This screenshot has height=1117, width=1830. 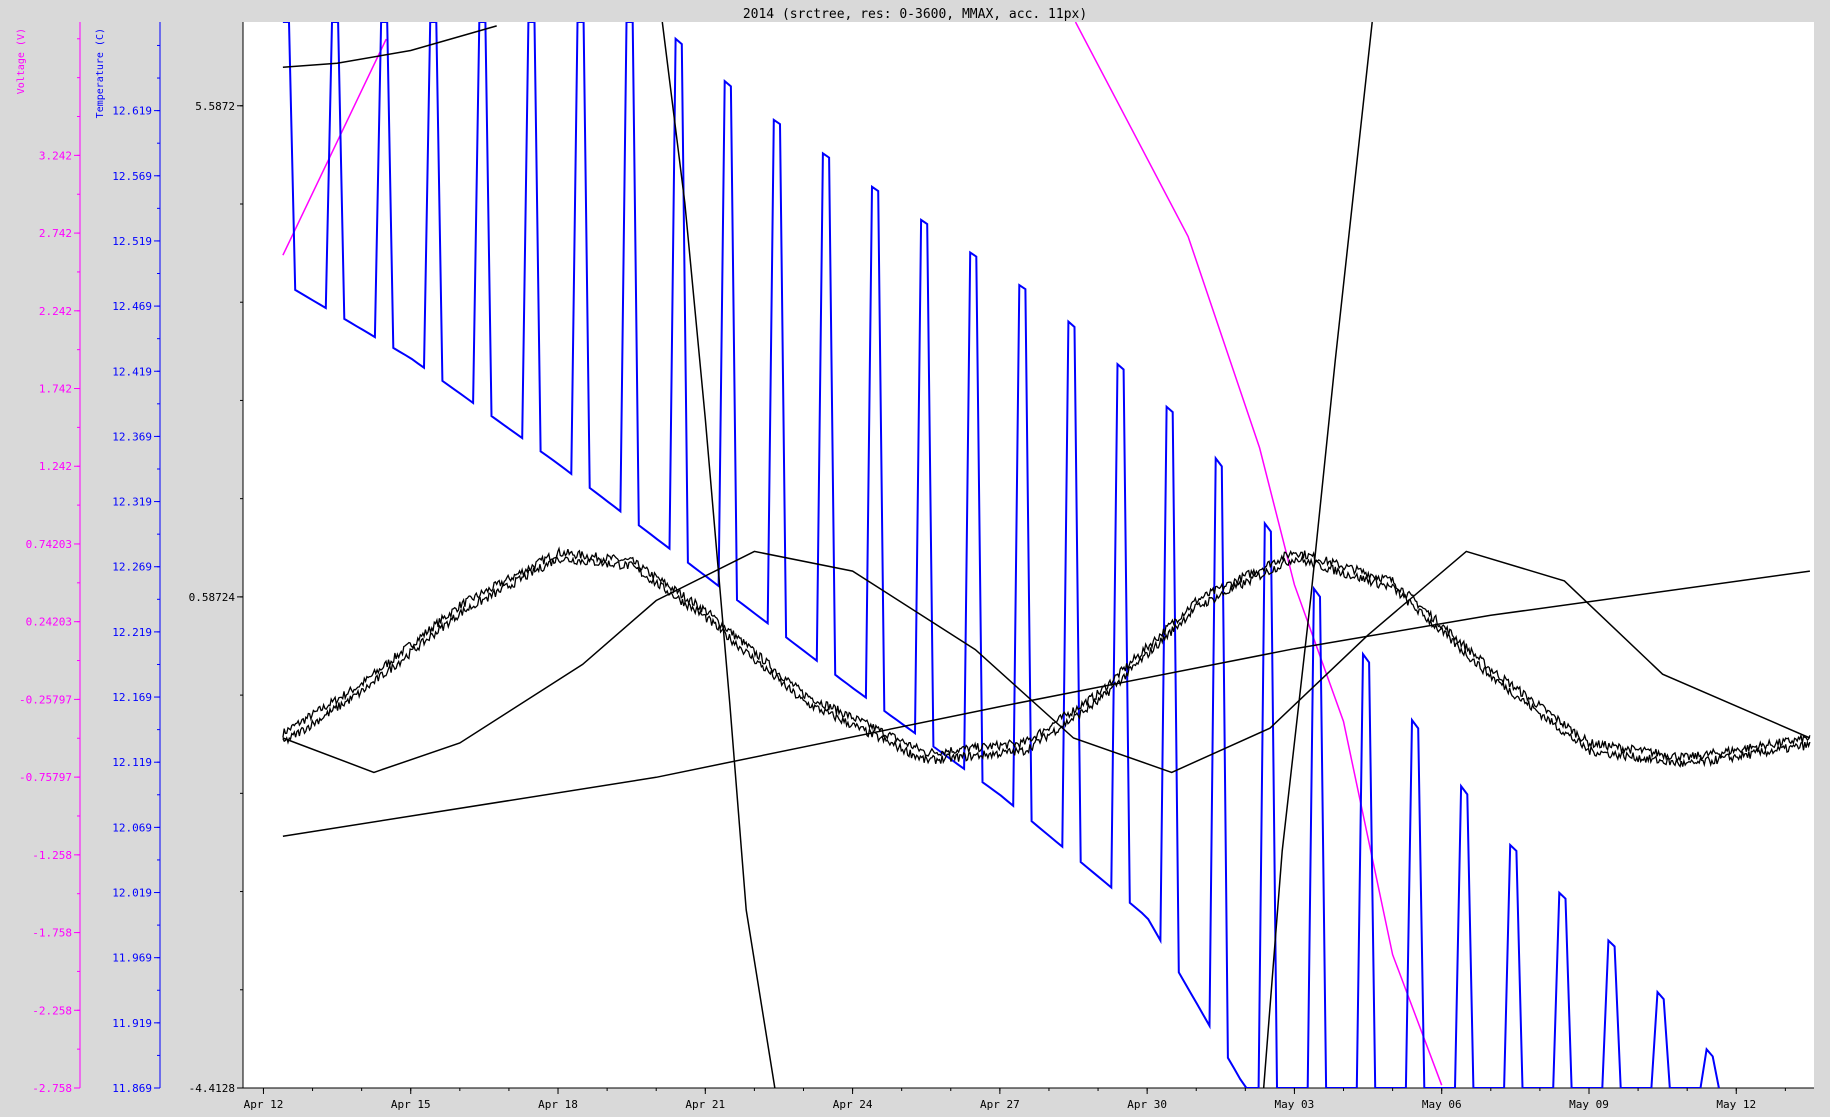 What do you see at coordinates (1147, 1104) in the screenshot?
I see `x-tick-label: Apr 30` at bounding box center [1147, 1104].